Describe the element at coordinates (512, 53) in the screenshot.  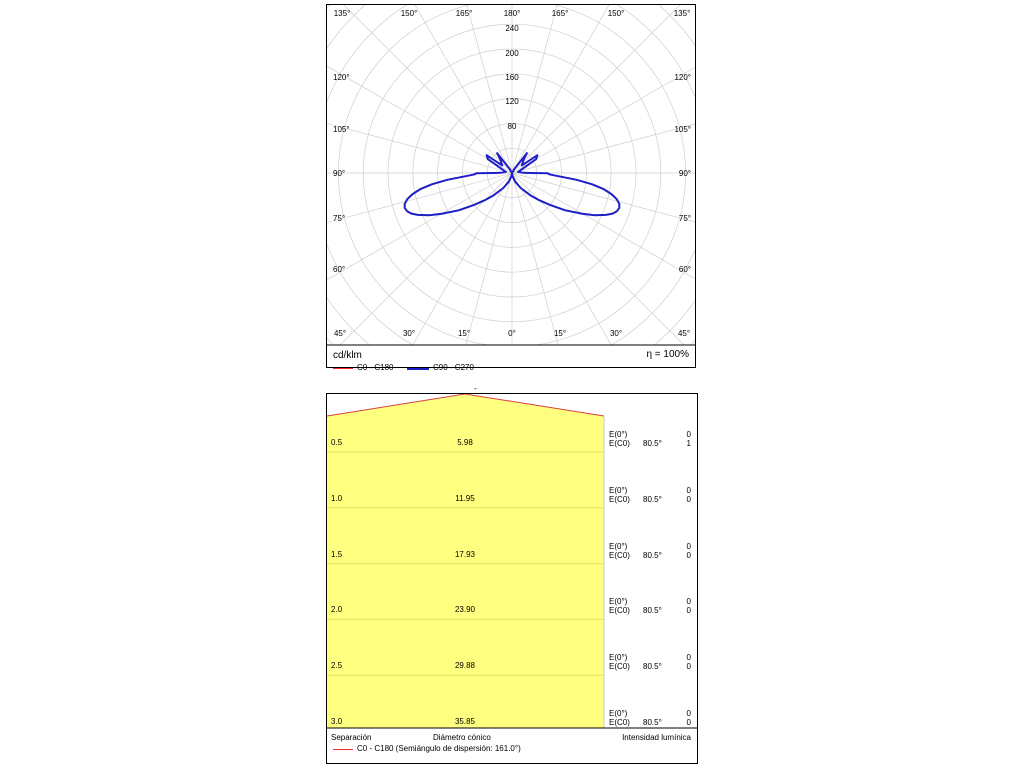
I see `radial-tick-label: 200` at that location.